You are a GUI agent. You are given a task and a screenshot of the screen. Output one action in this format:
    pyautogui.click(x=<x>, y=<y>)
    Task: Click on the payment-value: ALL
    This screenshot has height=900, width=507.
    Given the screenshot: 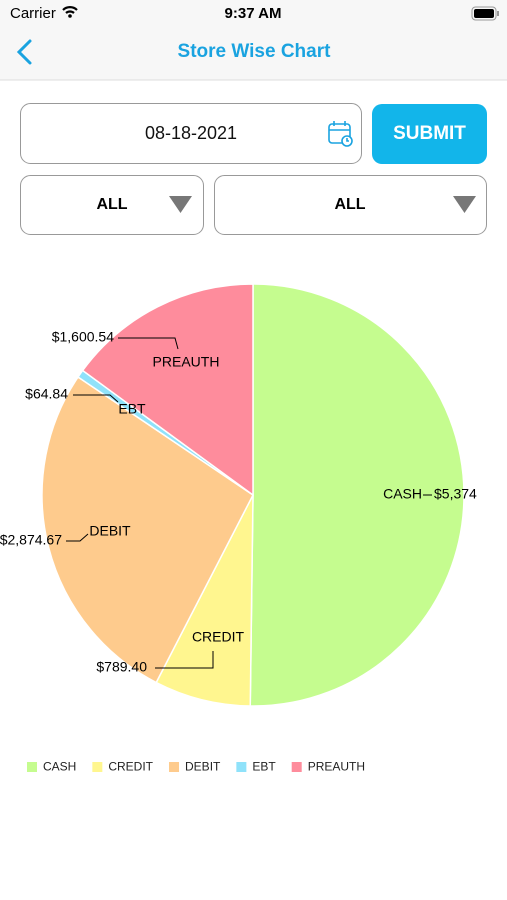 What is the action you would take?
    pyautogui.click(x=349, y=204)
    